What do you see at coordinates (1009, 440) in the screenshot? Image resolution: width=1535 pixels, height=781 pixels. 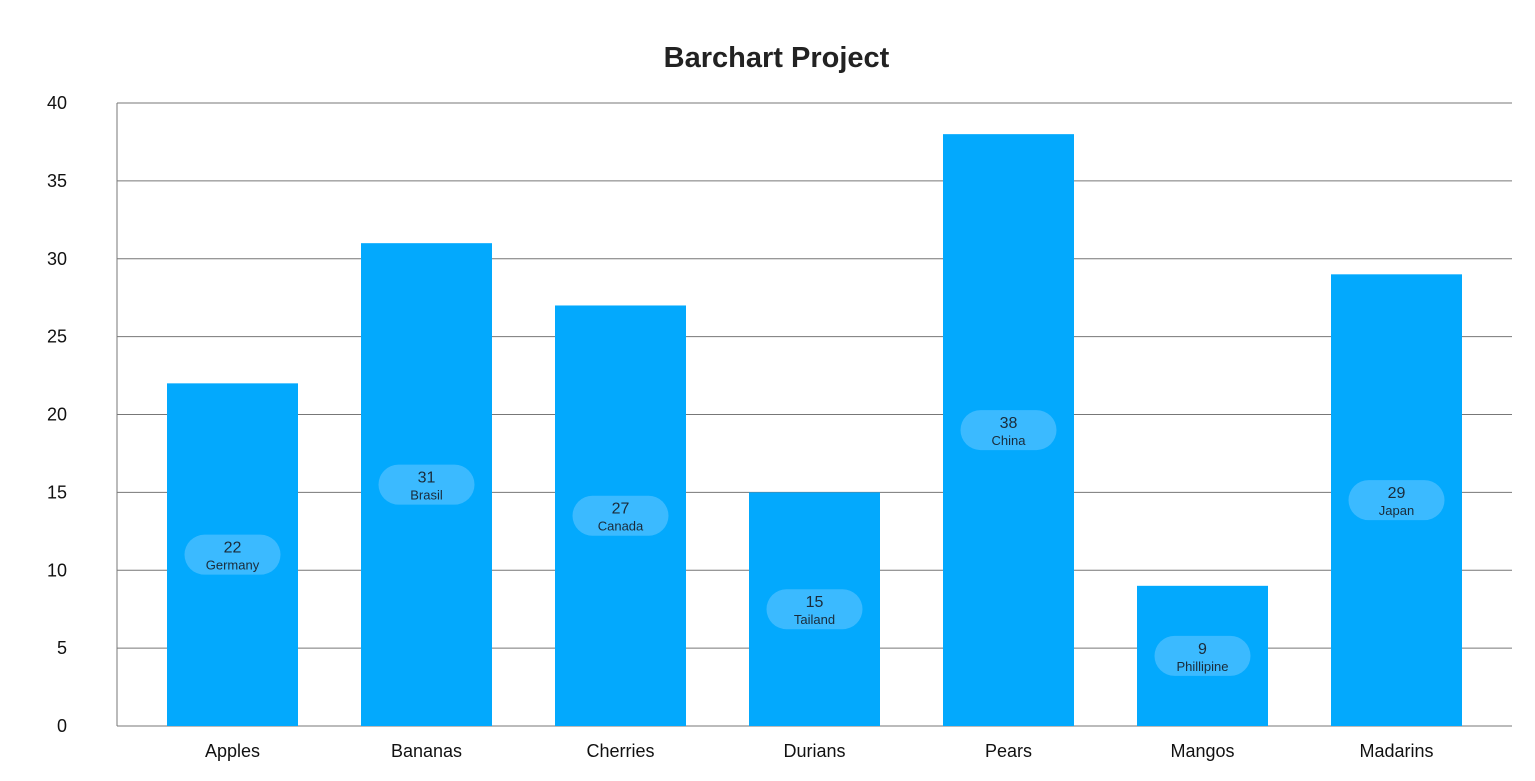 I see `data-label-country: China` at bounding box center [1009, 440].